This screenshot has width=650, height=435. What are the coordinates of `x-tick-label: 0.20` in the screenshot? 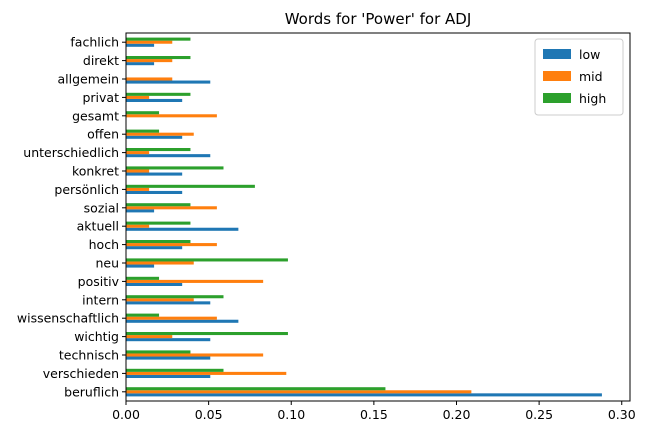 It's located at (457, 414).